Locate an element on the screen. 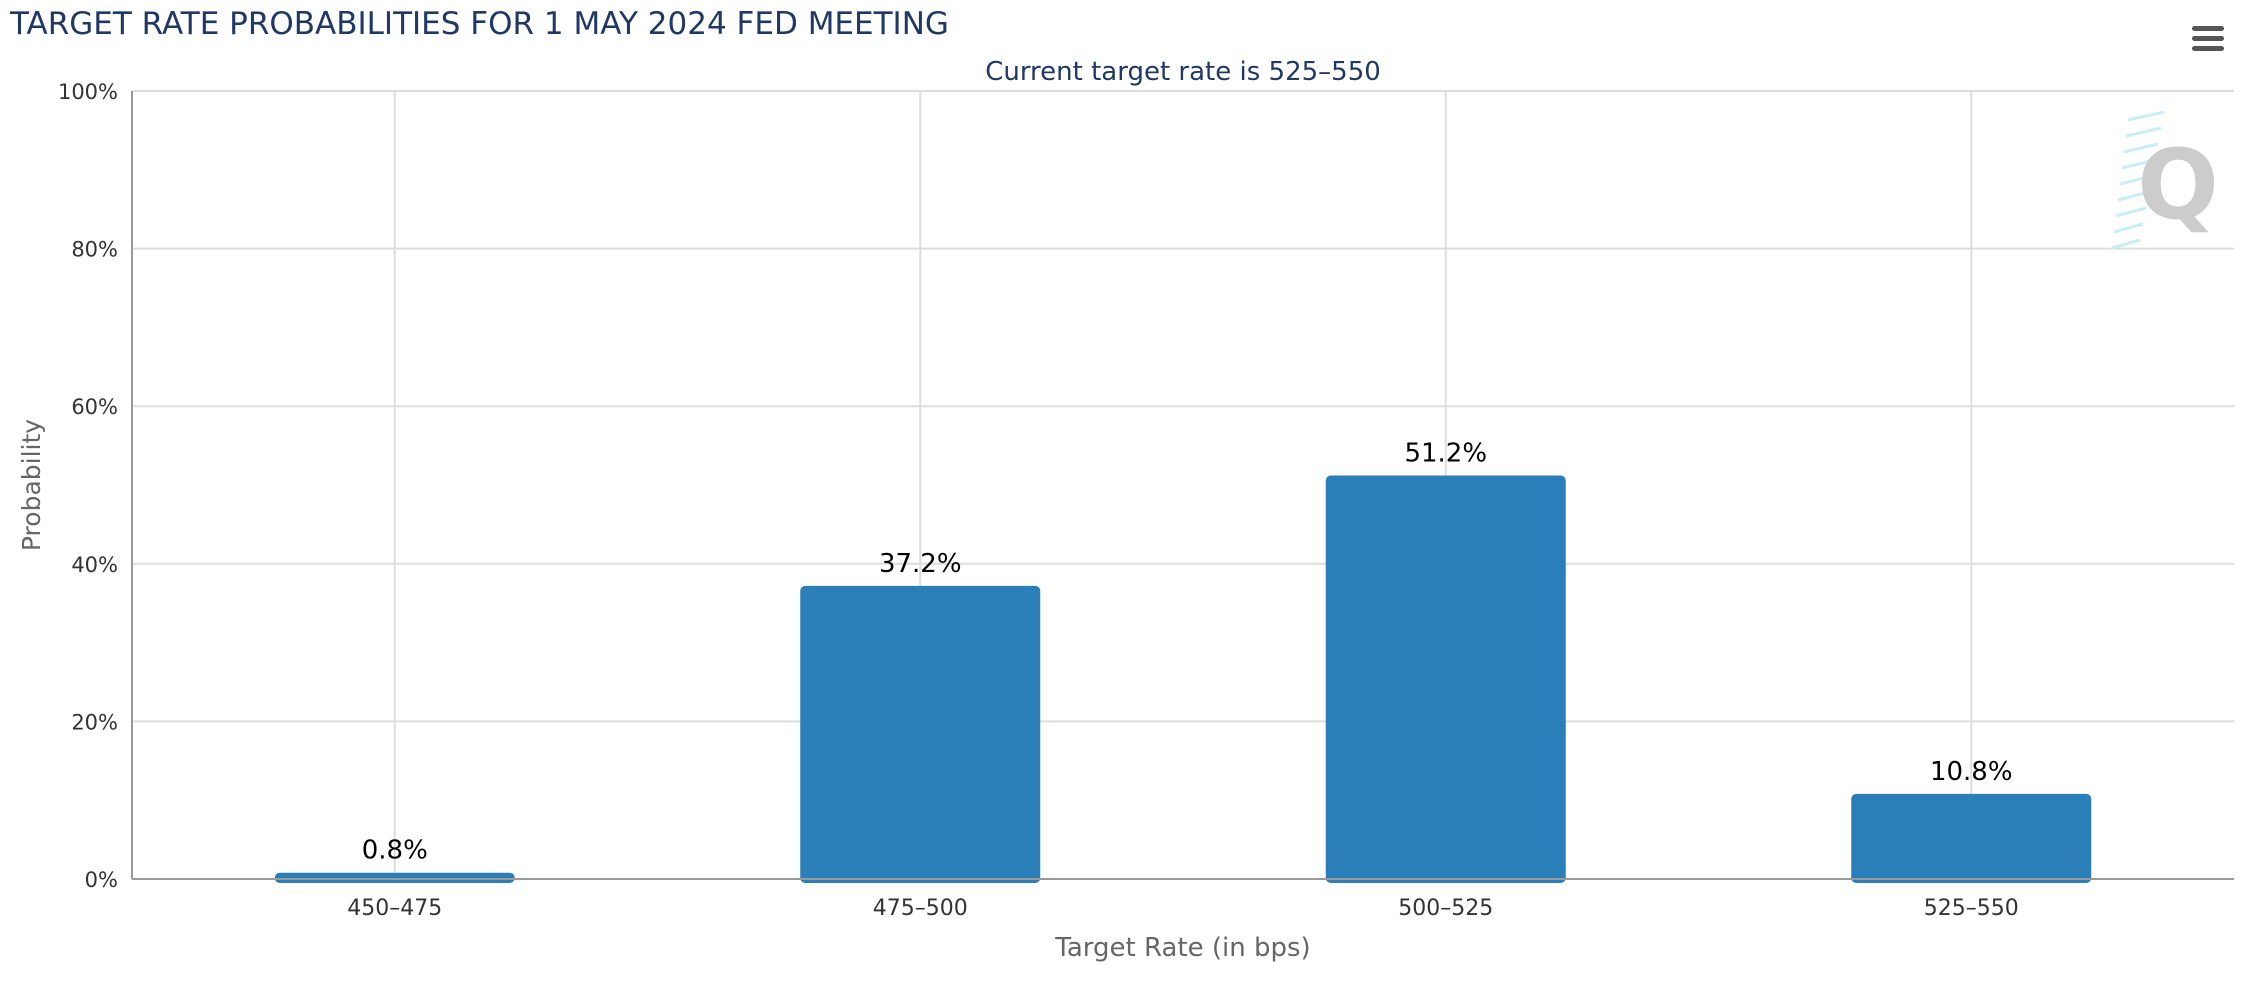  data-label: 51.2% is located at coordinates (1445, 454).